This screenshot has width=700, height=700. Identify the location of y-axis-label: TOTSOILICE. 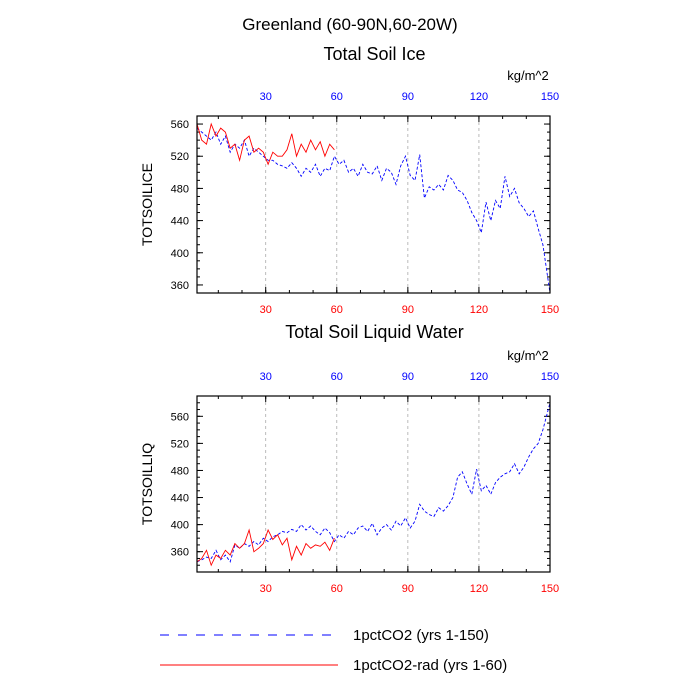
(147, 204).